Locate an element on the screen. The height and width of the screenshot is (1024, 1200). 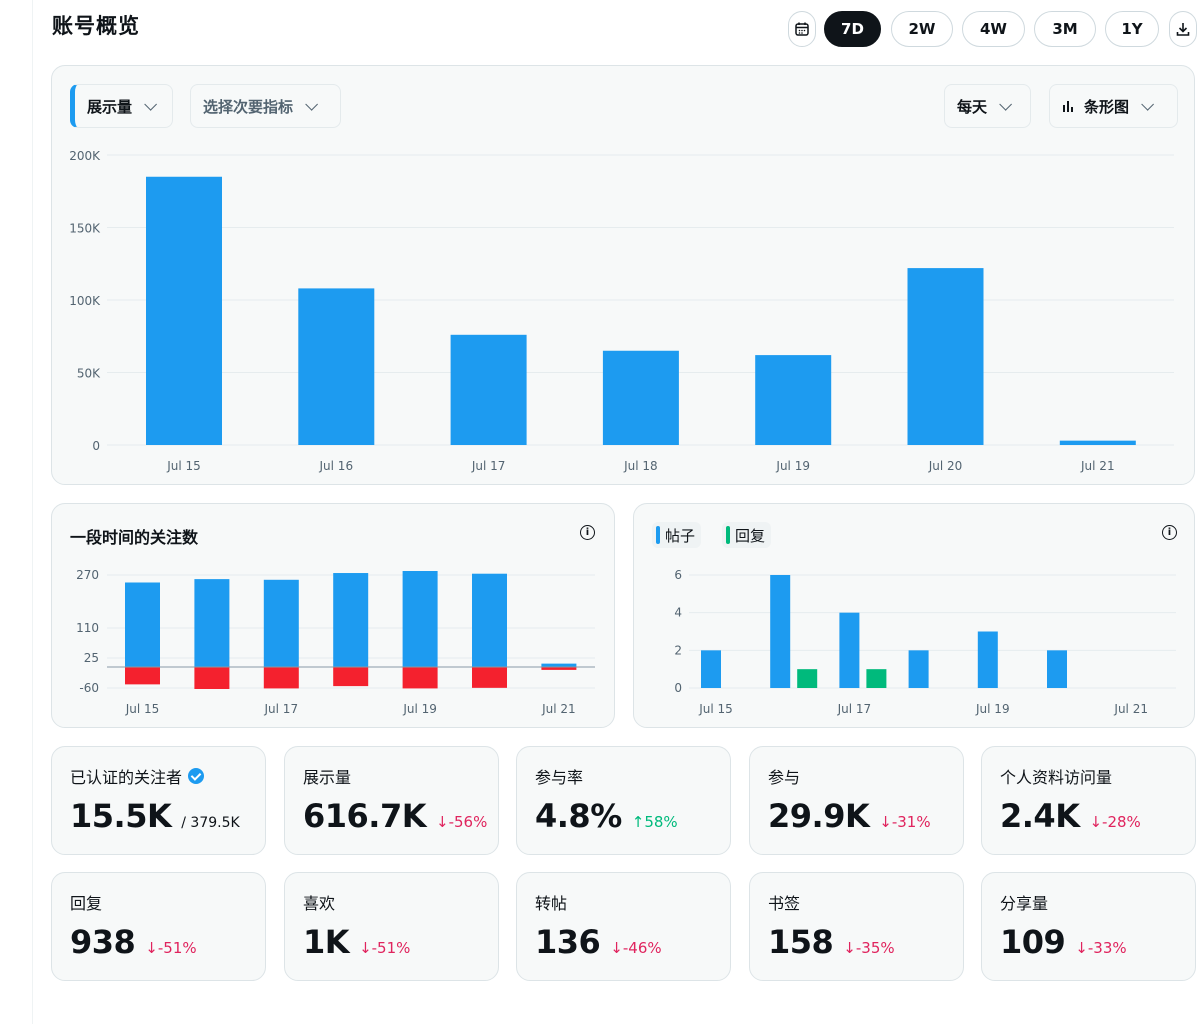
stat-card: 参与 29.9K ↓-31% is located at coordinates (856, 800).